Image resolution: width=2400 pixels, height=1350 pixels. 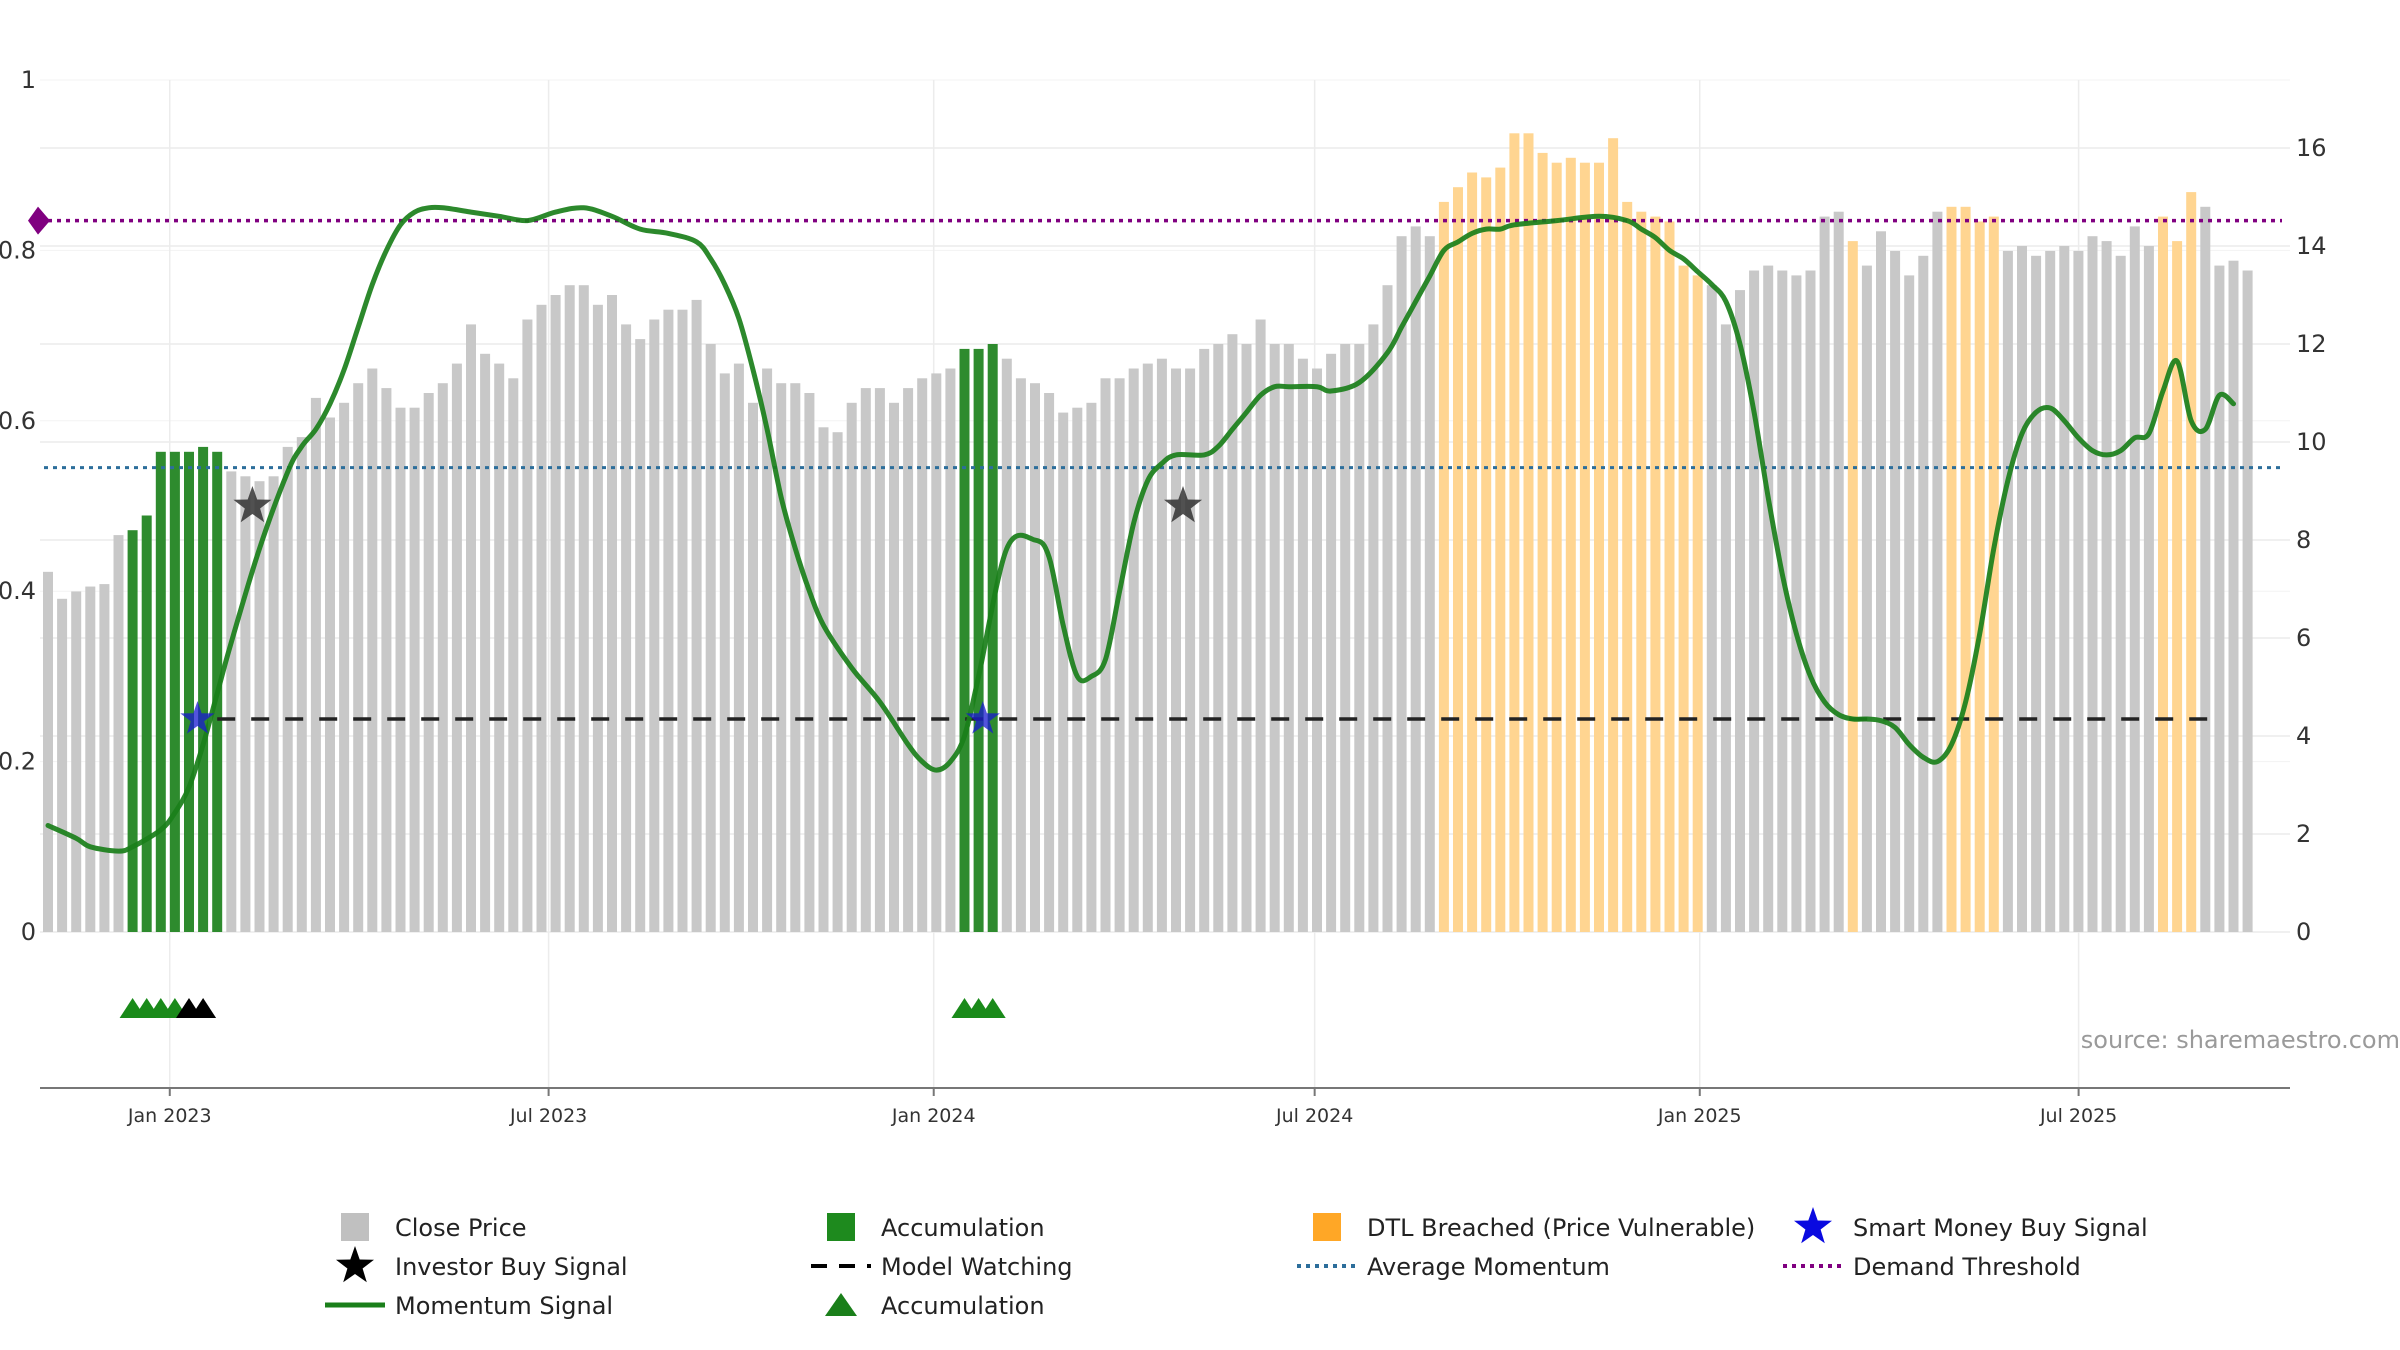 What do you see at coordinates (2311, 148) in the screenshot?
I see `right-axis-tick-label: 16` at bounding box center [2311, 148].